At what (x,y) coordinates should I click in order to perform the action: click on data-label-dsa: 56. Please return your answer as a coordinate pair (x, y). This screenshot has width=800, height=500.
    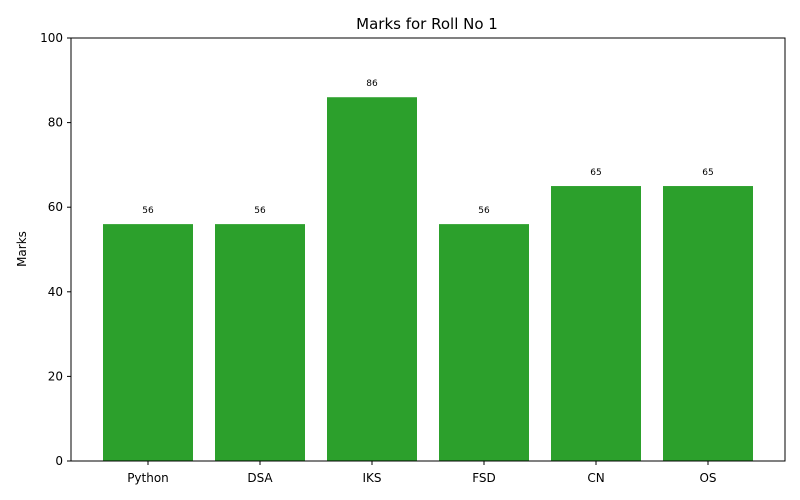
    Looking at the image, I should click on (260, 211).